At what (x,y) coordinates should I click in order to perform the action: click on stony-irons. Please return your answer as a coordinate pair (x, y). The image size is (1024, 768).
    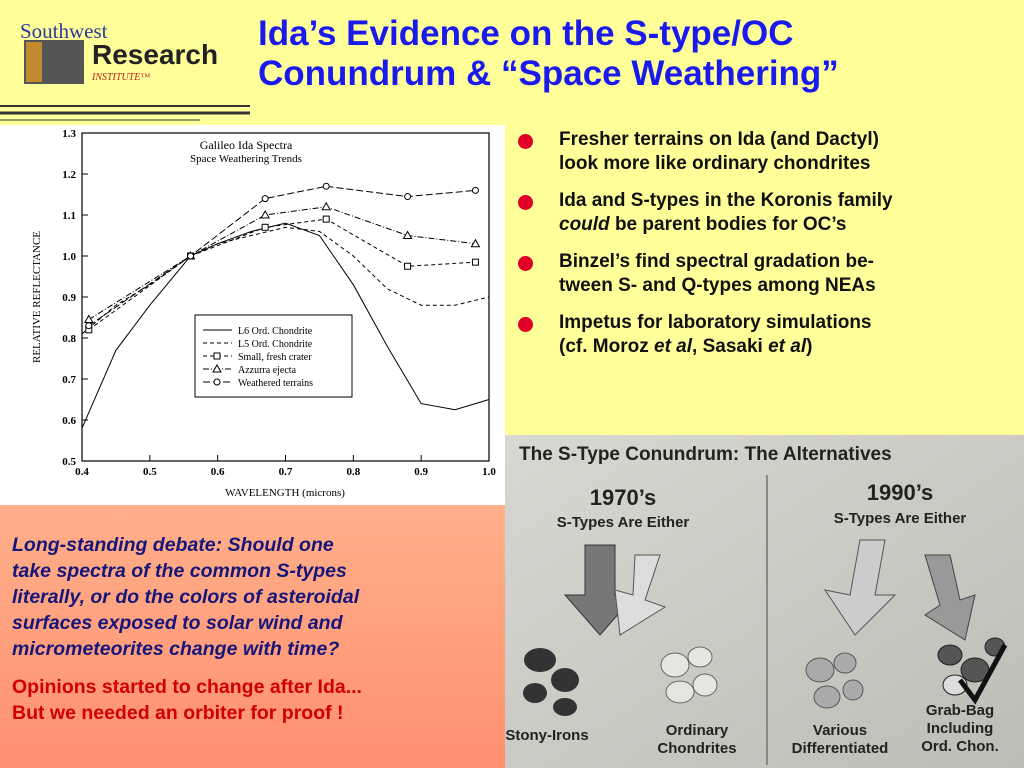
    Looking at the image, I should click on (551, 682).